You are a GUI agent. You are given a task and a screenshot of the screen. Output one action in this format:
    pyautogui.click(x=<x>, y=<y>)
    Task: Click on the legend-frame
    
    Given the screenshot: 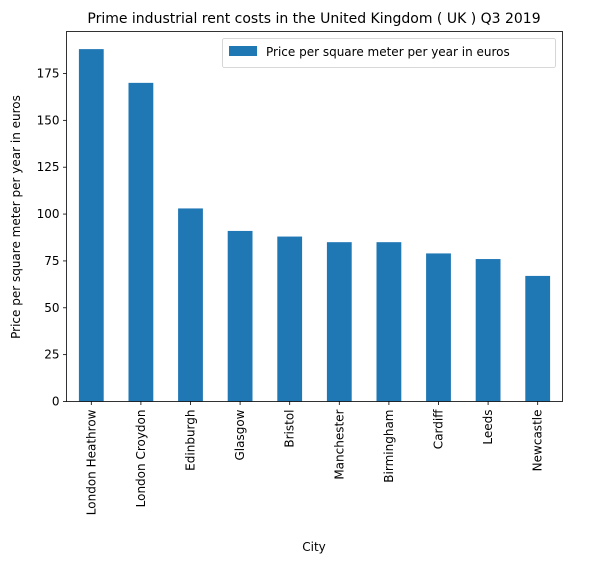 What is the action you would take?
    pyautogui.click(x=389, y=53)
    